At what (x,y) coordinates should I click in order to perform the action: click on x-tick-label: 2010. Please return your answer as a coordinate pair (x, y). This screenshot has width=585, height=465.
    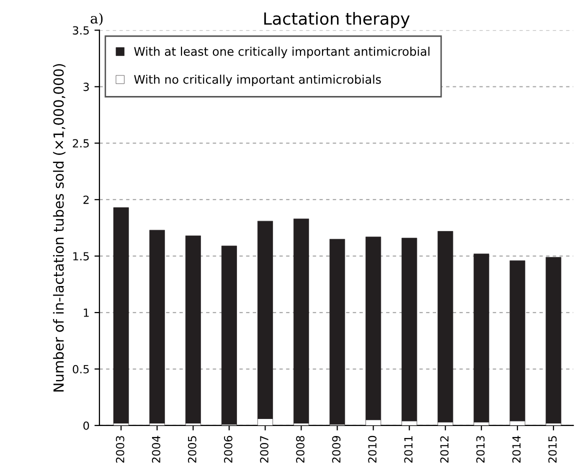
    Looking at the image, I should click on (372, 449).